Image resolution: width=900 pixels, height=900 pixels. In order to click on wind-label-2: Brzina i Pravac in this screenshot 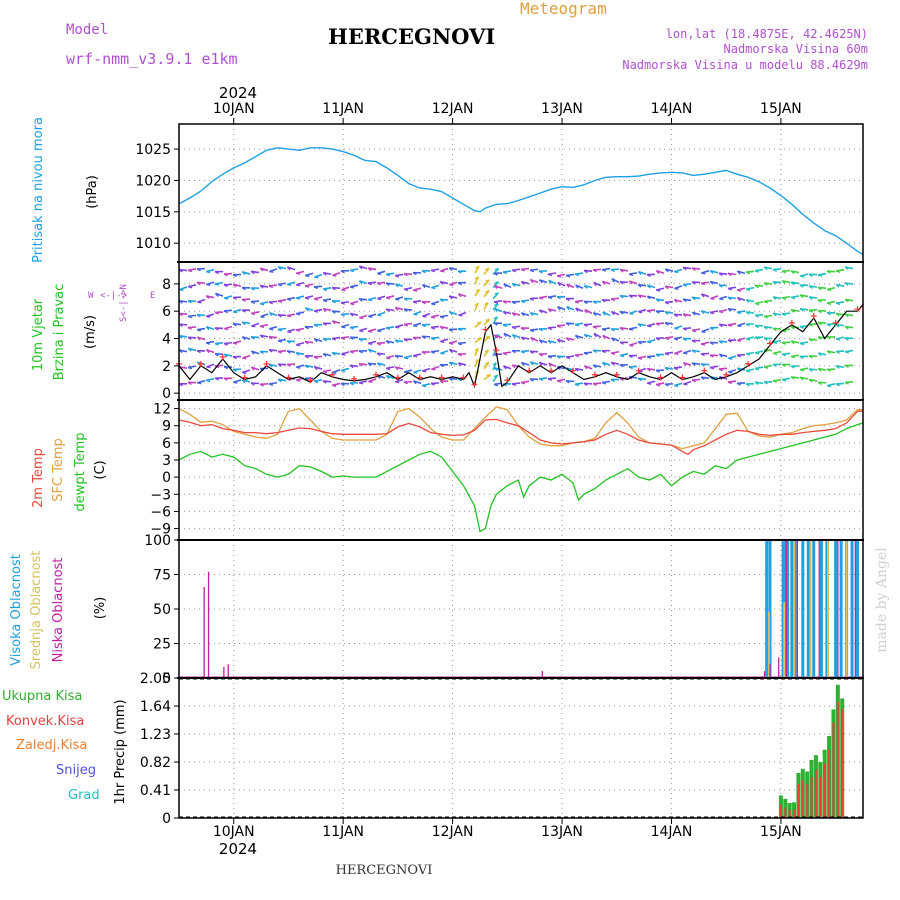, I will do `click(59, 332)`.